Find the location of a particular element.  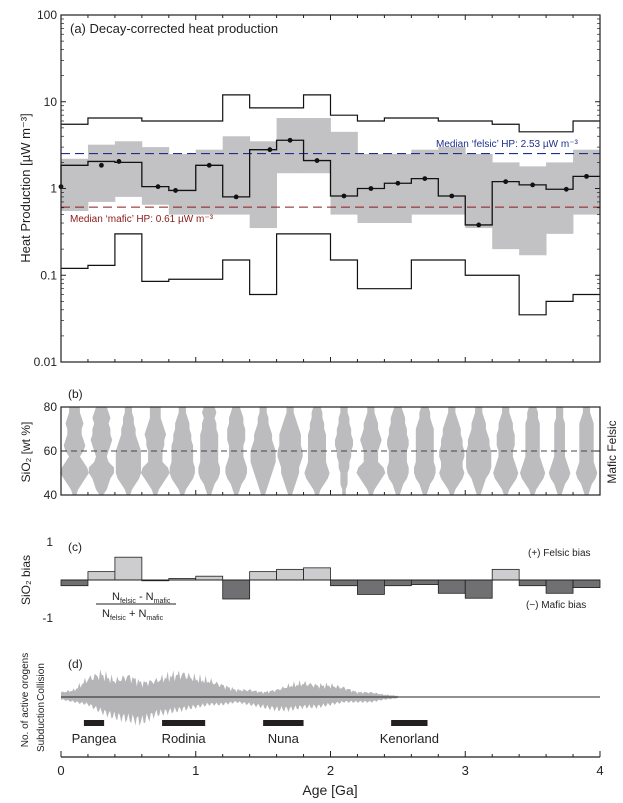

y-tick-label: 10 is located at coordinates (51, 102).